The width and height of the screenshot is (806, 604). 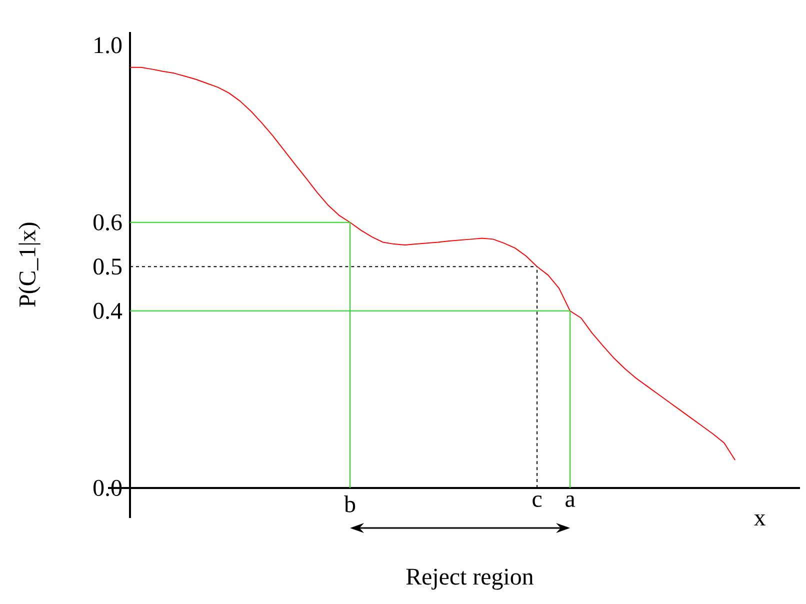 What do you see at coordinates (350, 504) in the screenshot?
I see `x-tick-label: b` at bounding box center [350, 504].